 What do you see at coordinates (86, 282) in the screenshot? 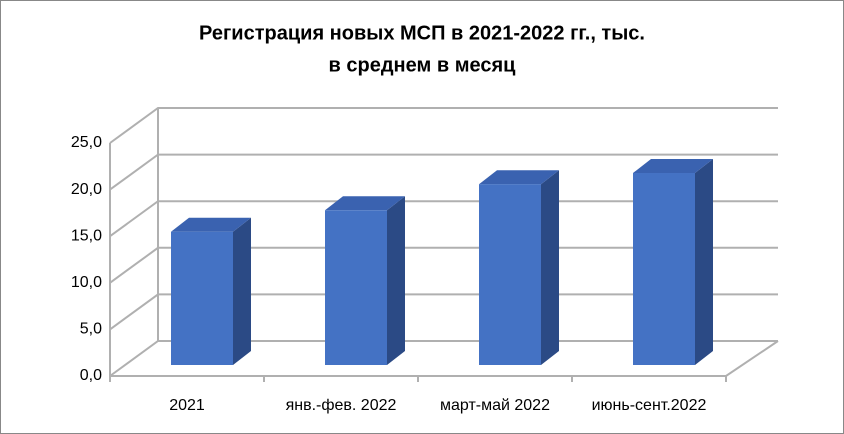
I see `y-tick-label: 10,0` at bounding box center [86, 282].